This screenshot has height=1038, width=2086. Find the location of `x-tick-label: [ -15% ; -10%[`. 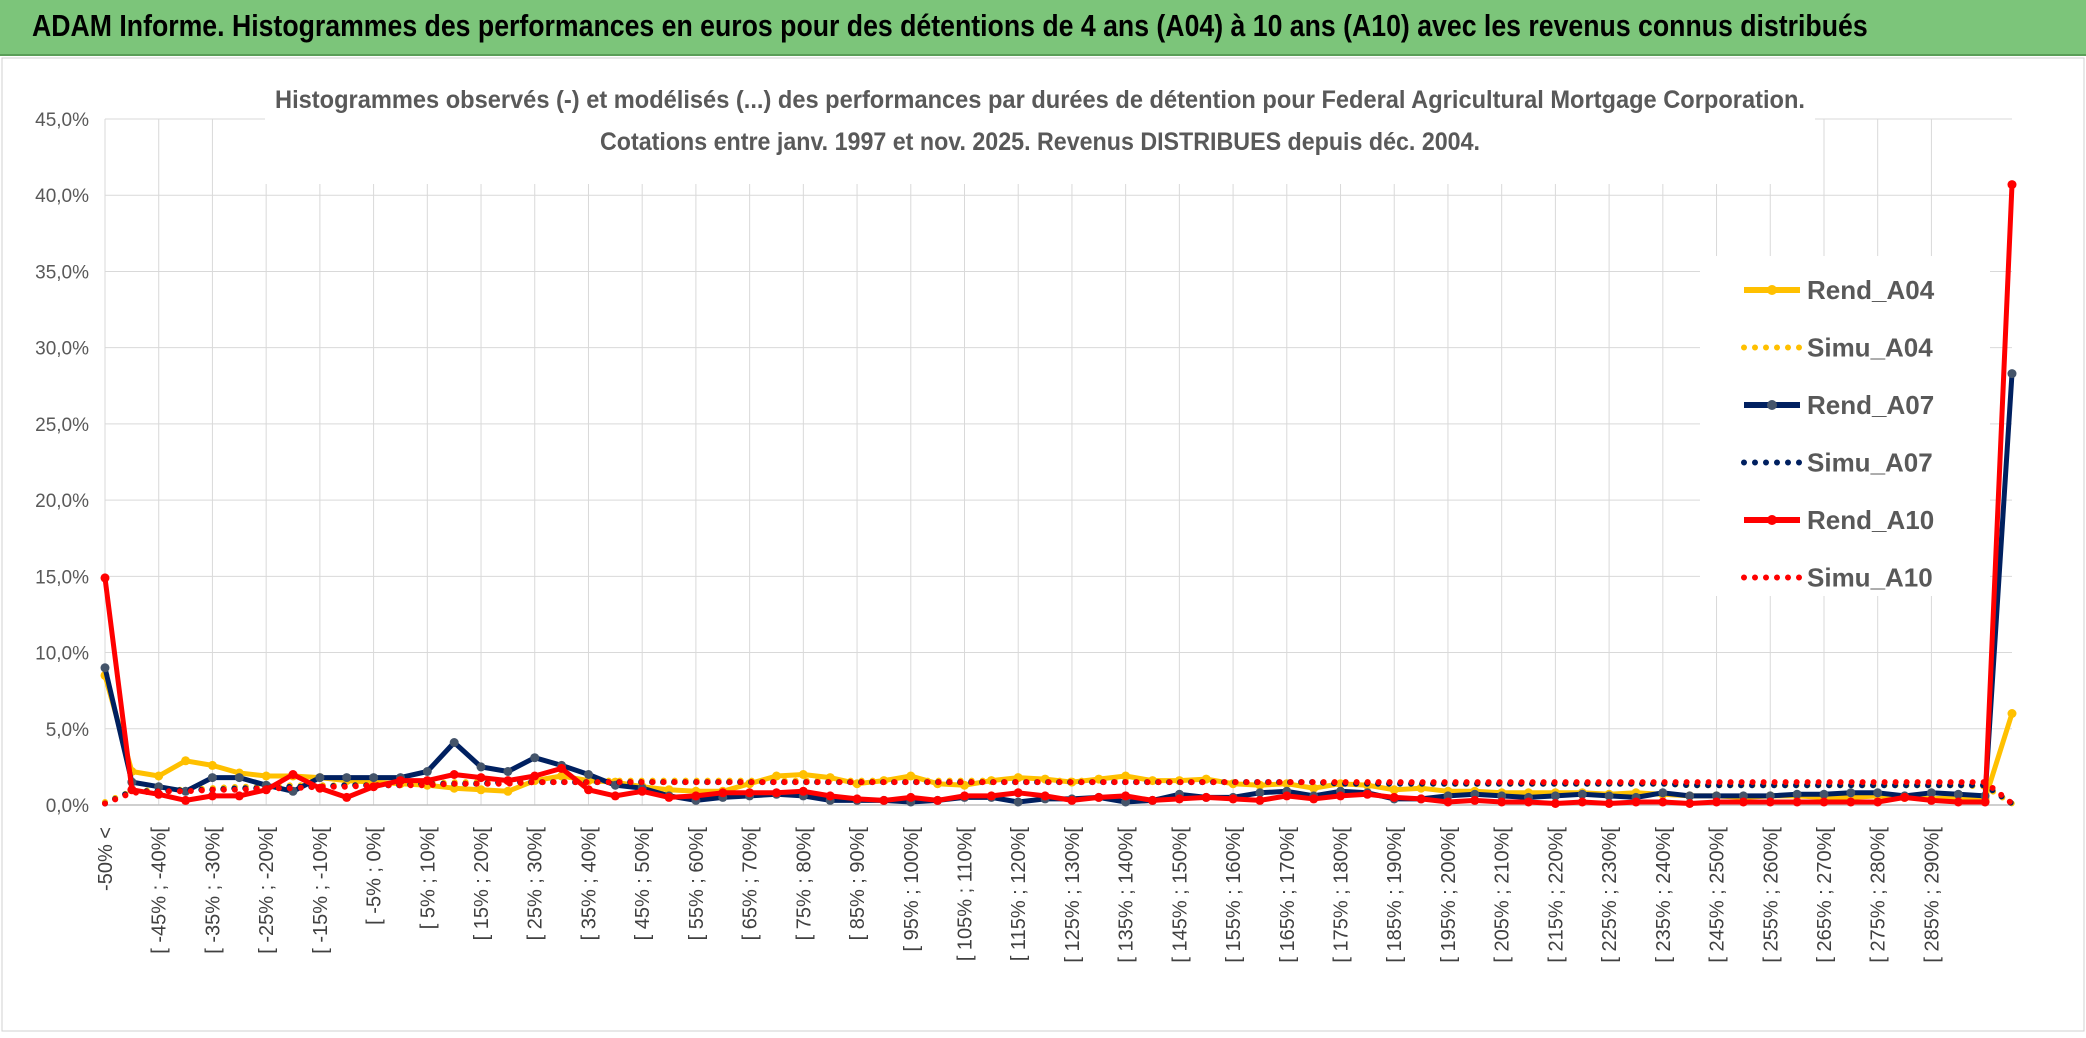

x-tick-label: [ -15% ; -10%[ is located at coordinates (321, 890).